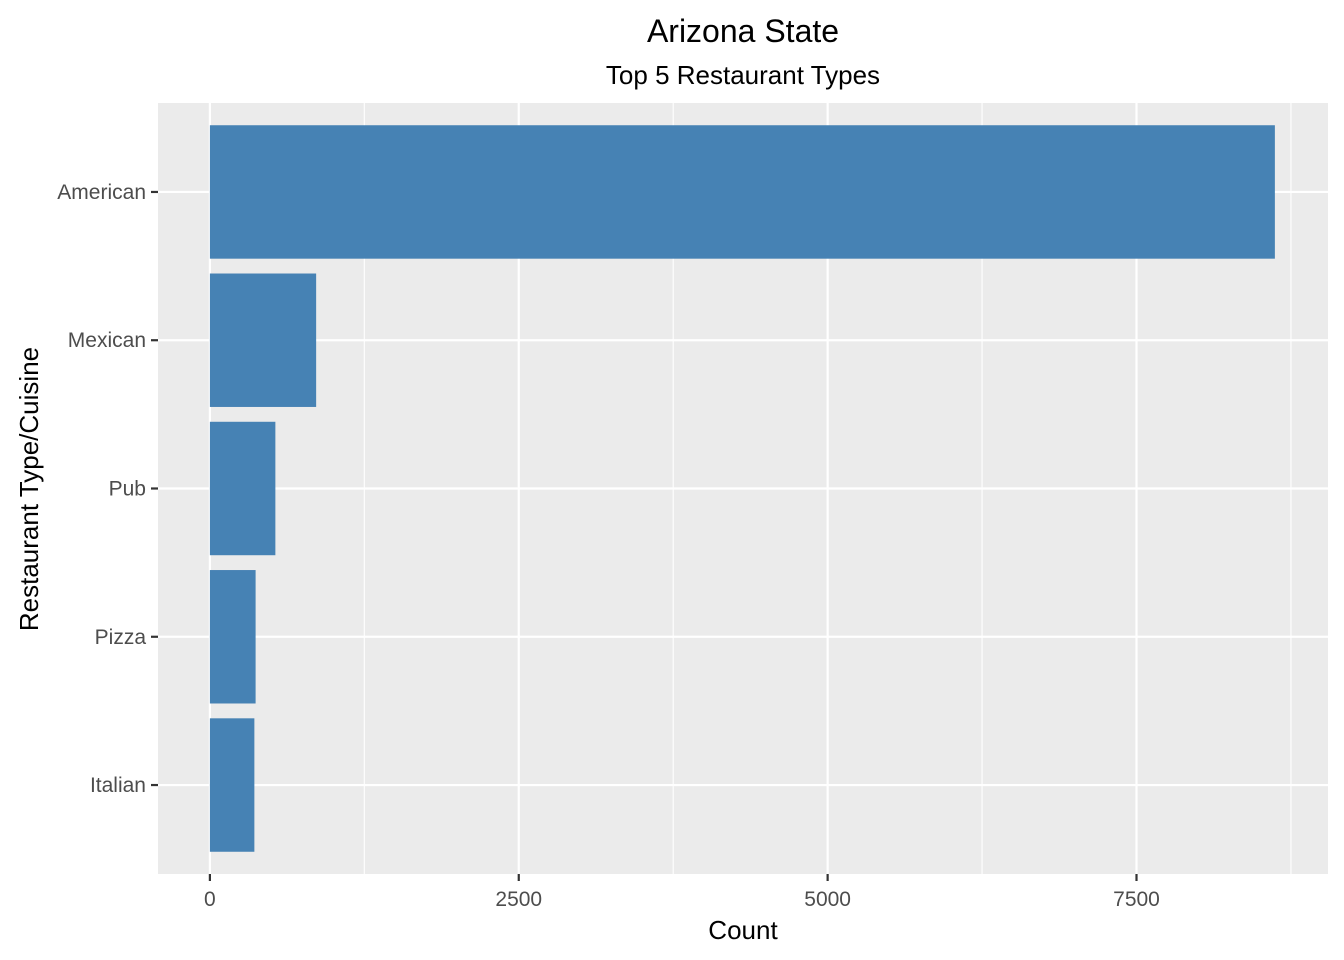 The height and width of the screenshot is (960, 1344). Describe the element at coordinates (29, 489) in the screenshot. I see `y-axis-title: Restaurant Type/Cuisine` at that location.